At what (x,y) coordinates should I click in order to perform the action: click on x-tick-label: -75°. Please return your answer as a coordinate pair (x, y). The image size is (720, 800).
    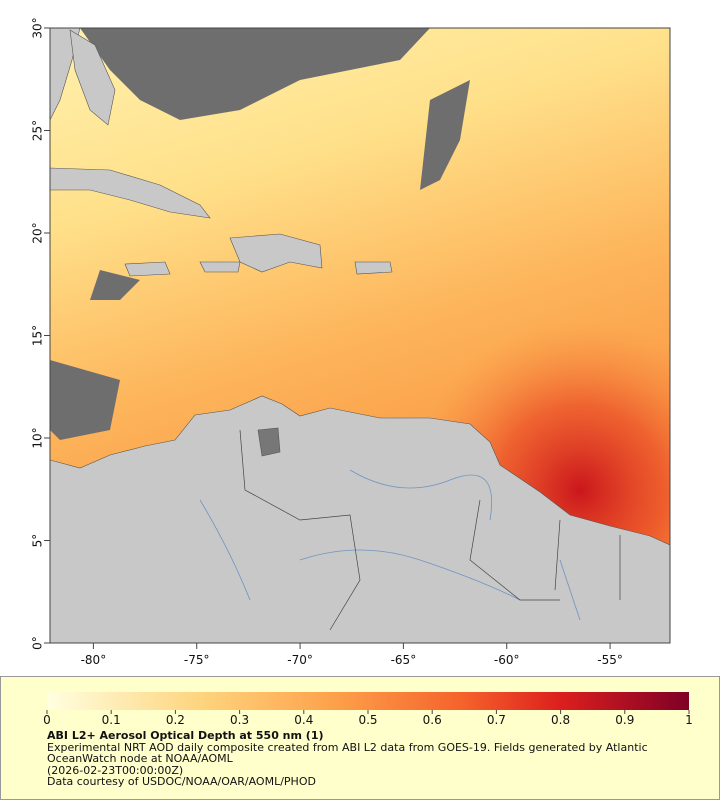
    Looking at the image, I should click on (197, 660).